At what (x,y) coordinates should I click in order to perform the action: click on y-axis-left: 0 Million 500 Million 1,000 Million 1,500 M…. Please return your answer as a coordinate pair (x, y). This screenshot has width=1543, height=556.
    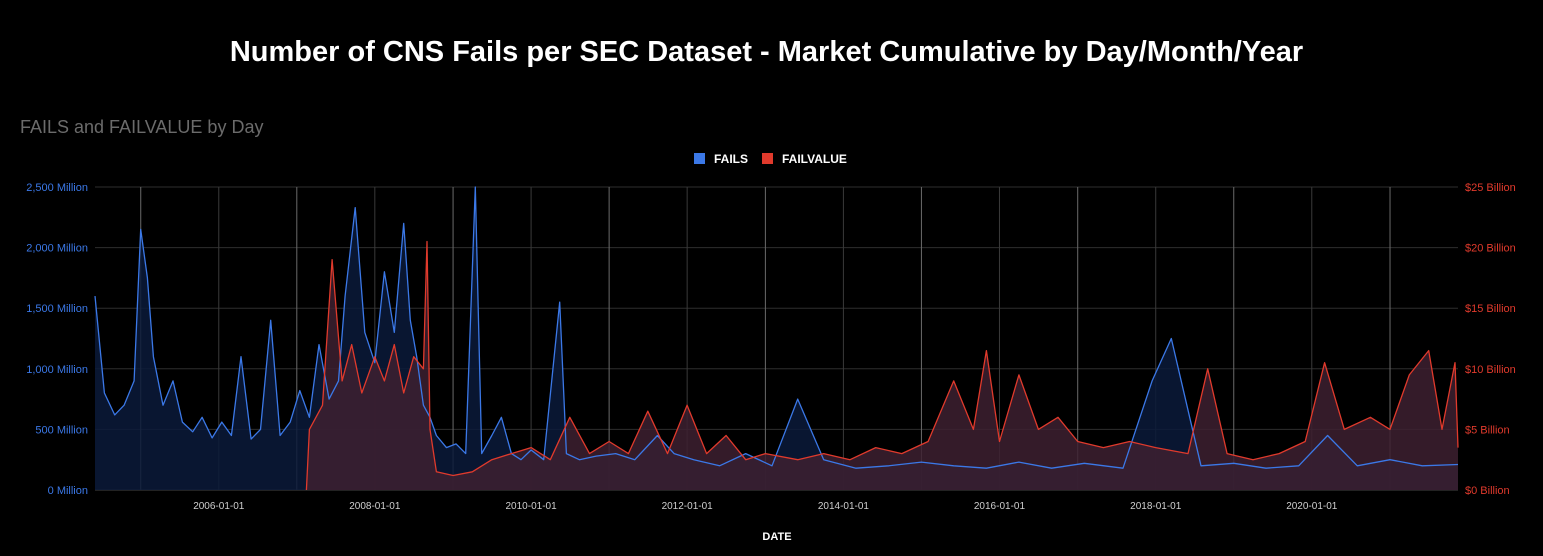
    Looking at the image, I should click on (57, 339).